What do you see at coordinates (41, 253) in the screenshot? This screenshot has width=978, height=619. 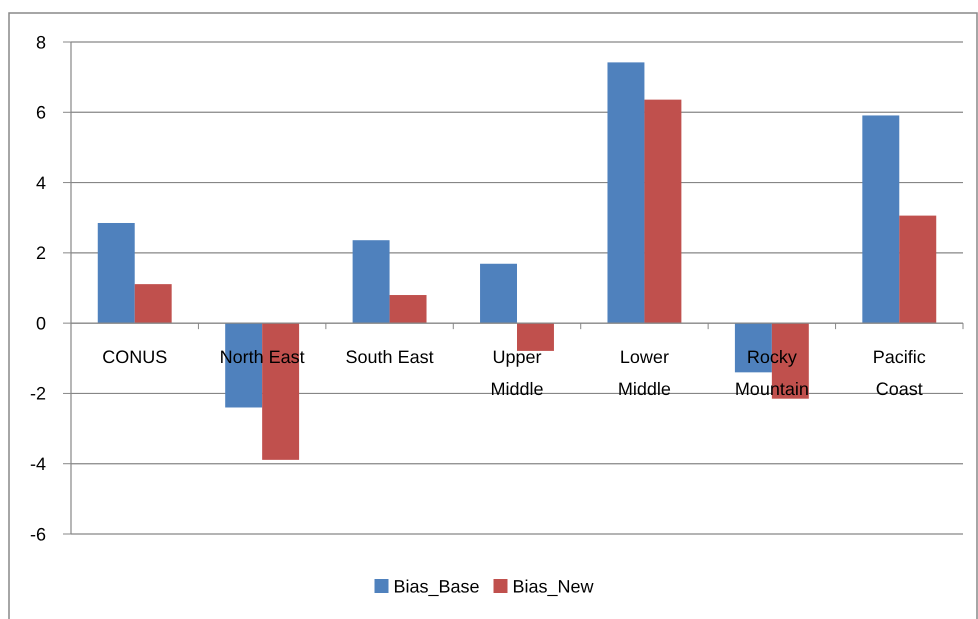 I see `y-tick-label: 2` at bounding box center [41, 253].